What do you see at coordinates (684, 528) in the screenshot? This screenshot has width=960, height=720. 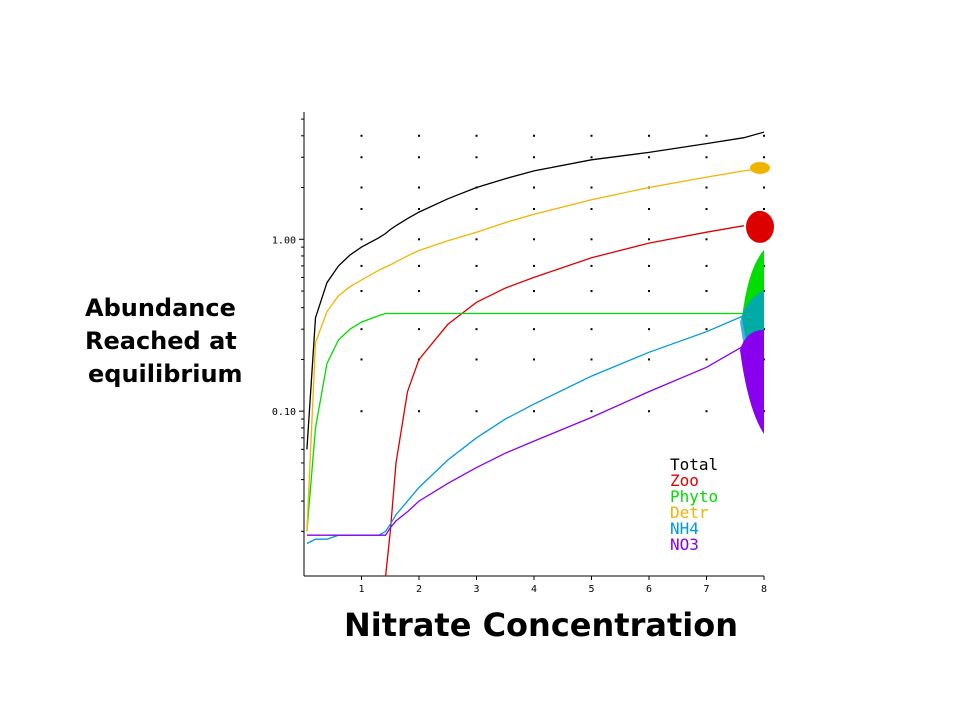 I see `legend-entry-nh4: NH4` at bounding box center [684, 528].